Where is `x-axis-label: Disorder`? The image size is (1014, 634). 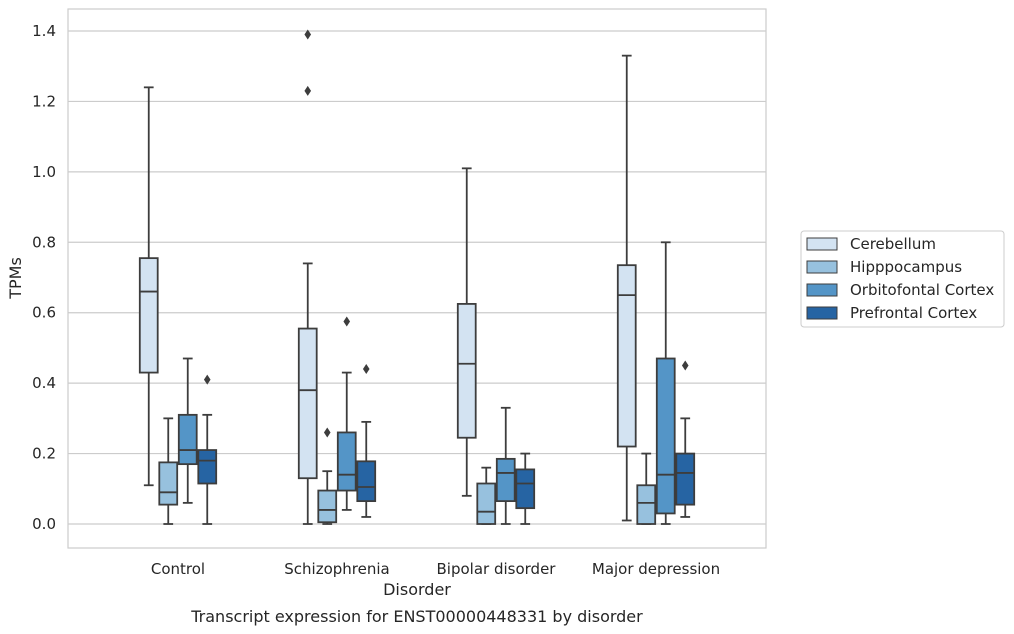 x-axis-label: Disorder is located at coordinates (417, 589).